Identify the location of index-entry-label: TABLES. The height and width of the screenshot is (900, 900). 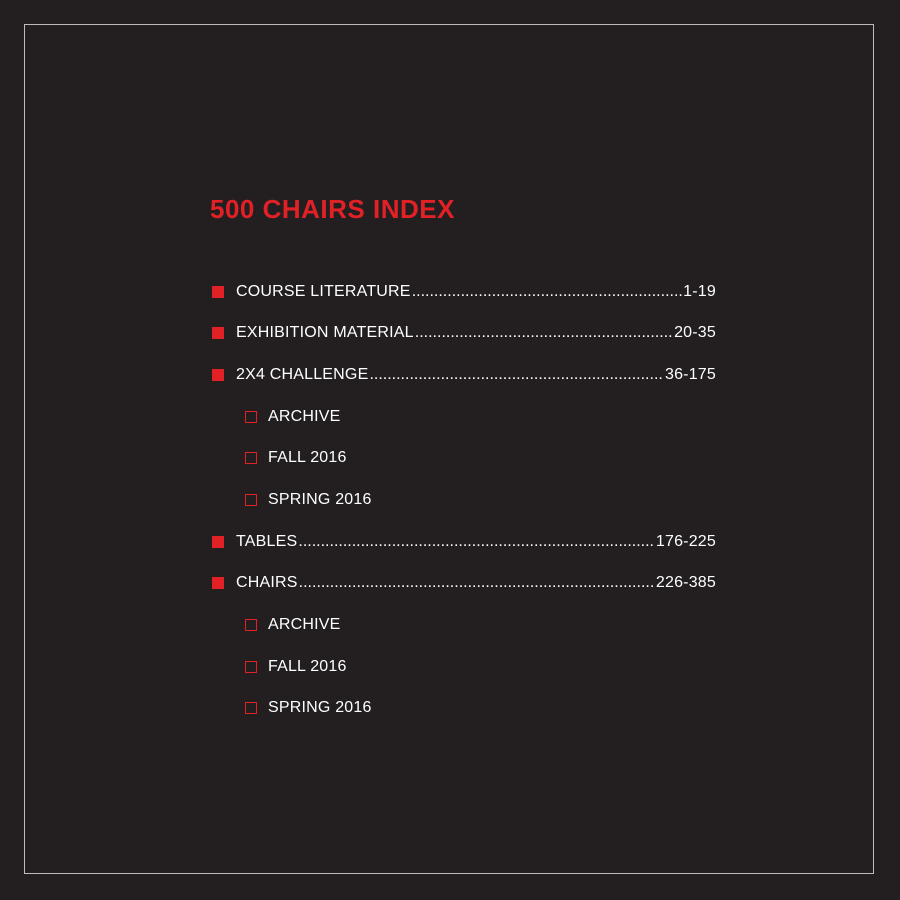
(267, 541).